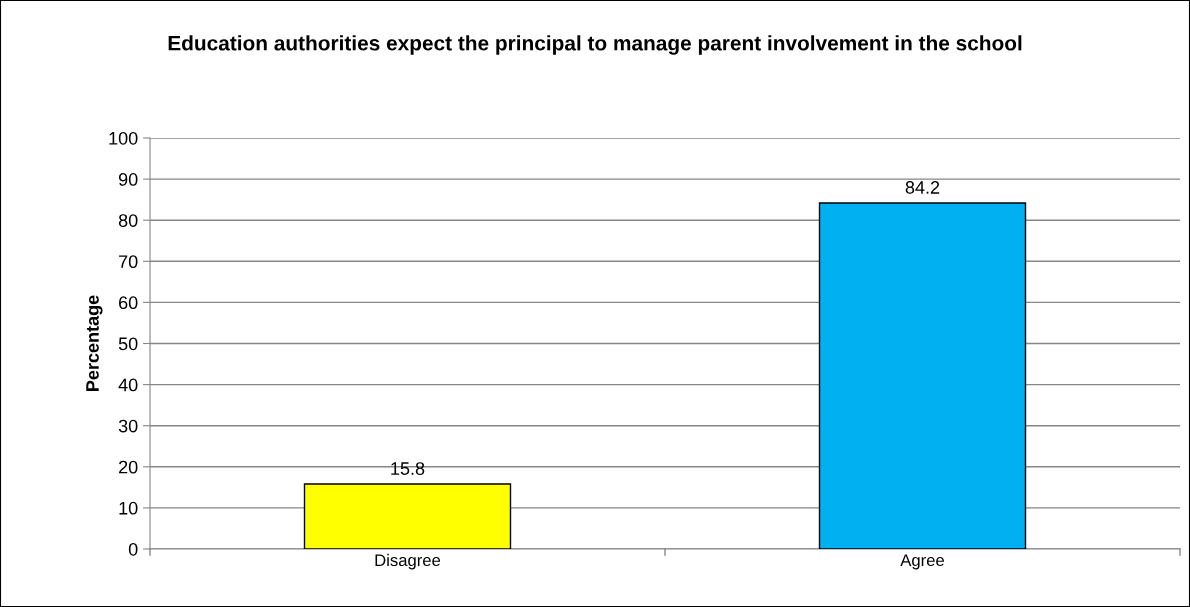  I want to click on data-label: 84.2, so click(922, 187).